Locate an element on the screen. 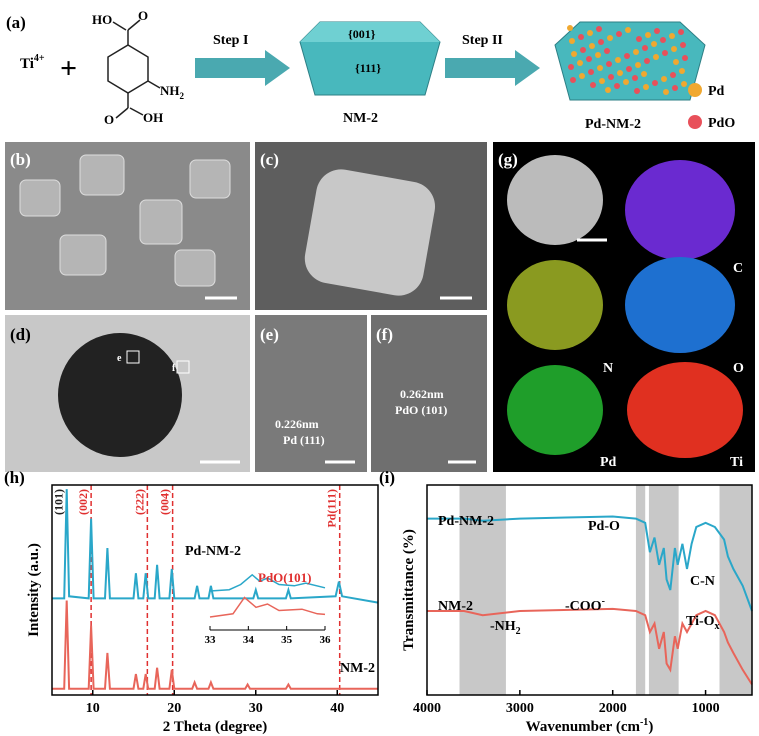 The width and height of the screenshot is (759, 736). text: 4+ is located at coordinates (39, 58).